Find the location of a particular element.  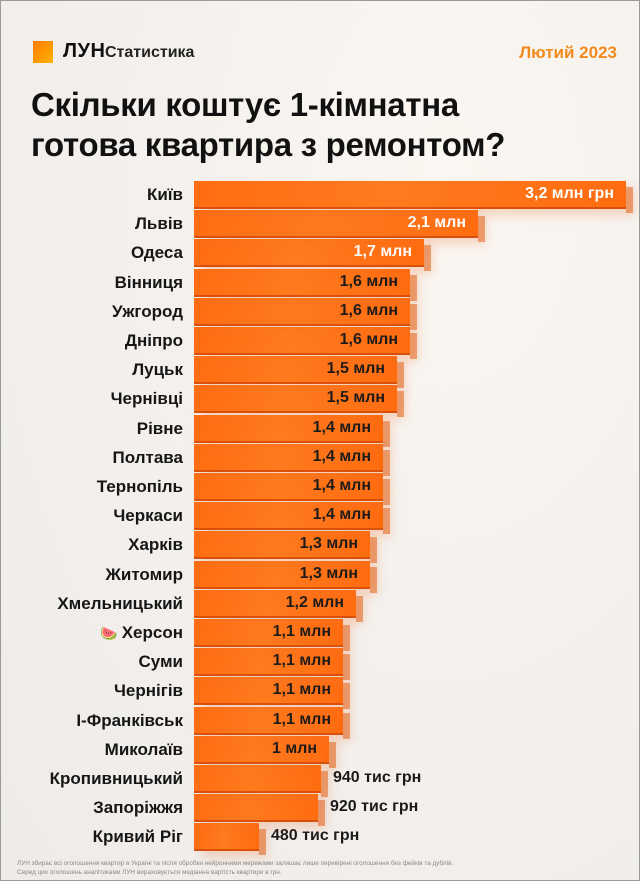

city-label: Чернівці is located at coordinates (147, 399).